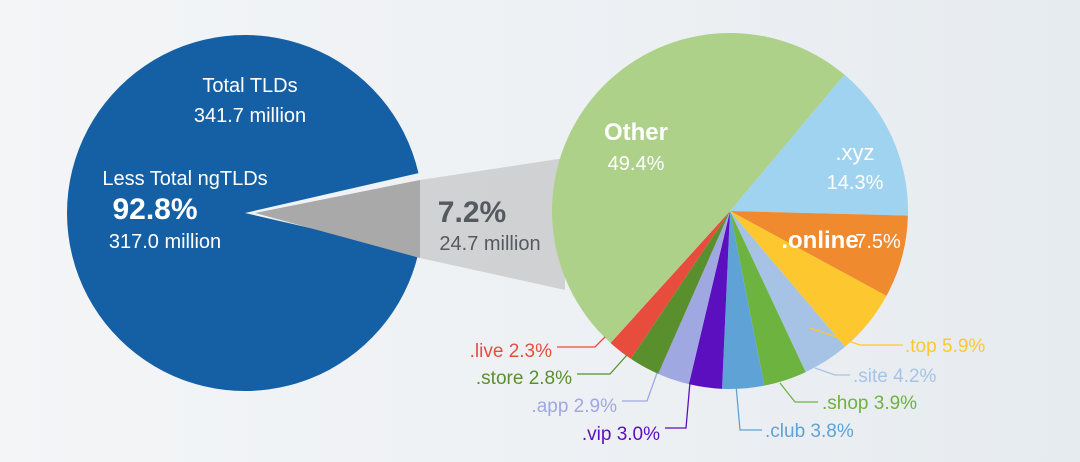 The width and height of the screenshot is (1080, 462). I want to click on label-site: .site 4.2%, so click(895, 376).